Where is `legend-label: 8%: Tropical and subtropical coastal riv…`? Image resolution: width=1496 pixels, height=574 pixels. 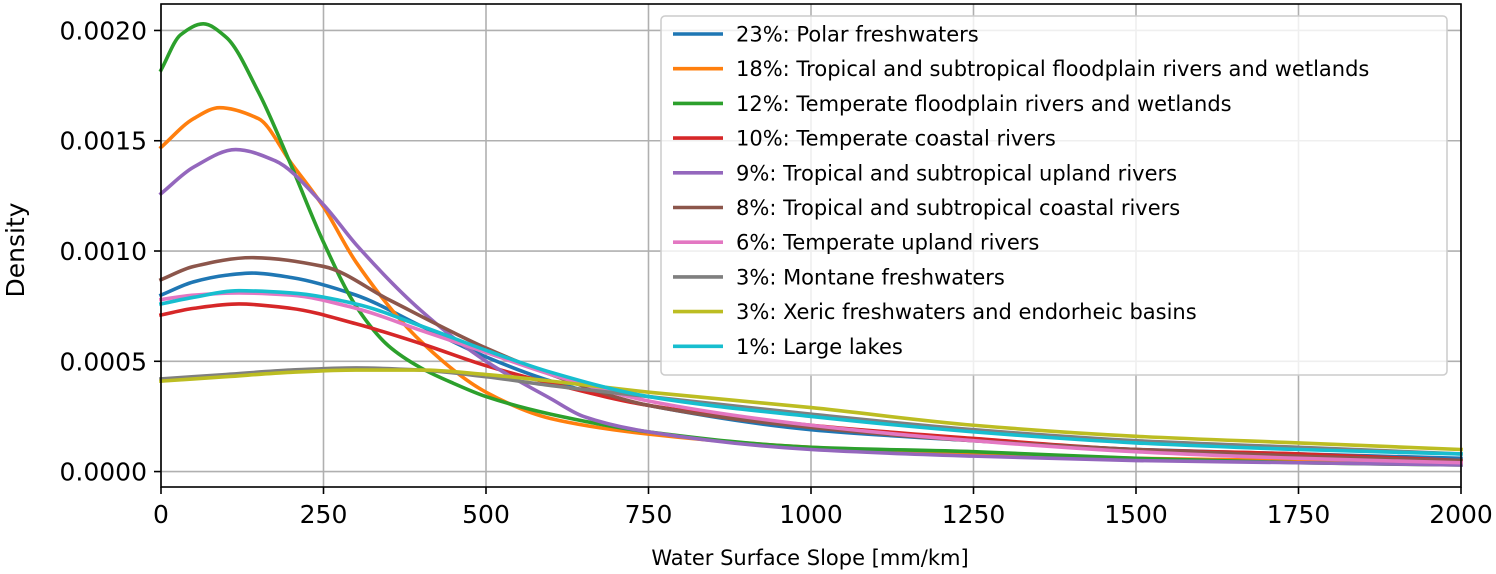
legend-label: 8%: Tropical and subtropical coastal riv… is located at coordinates (958, 208).